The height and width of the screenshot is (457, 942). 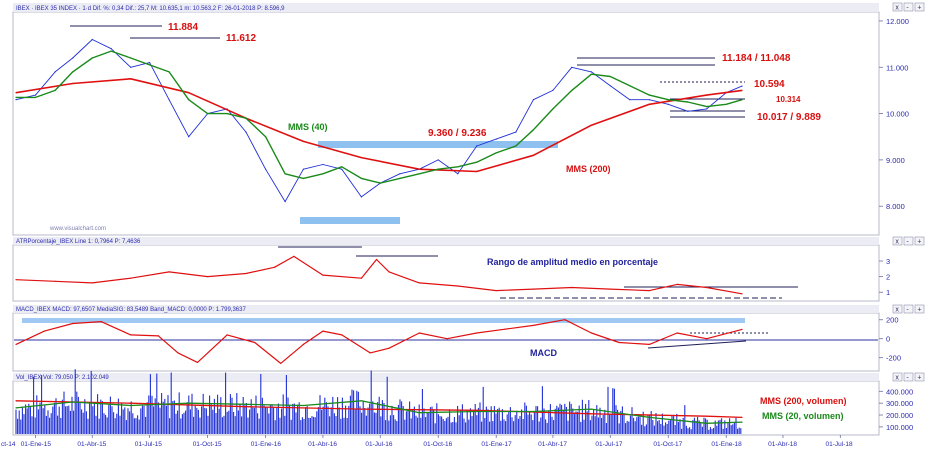 I want to click on volume-header-bar, so click(x=446, y=377).